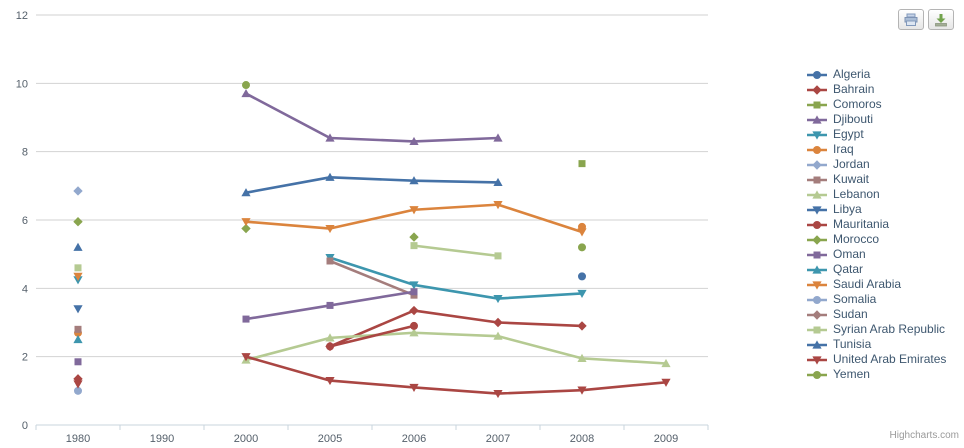 The height and width of the screenshot is (448, 964). What do you see at coordinates (876, 254) in the screenshot?
I see `legend-item-oman: Oman` at bounding box center [876, 254].